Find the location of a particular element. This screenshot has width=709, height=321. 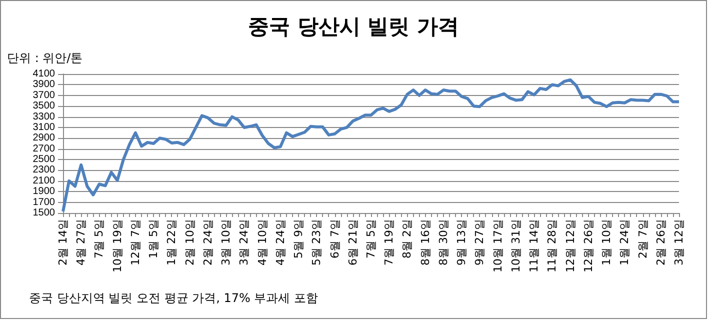

y-tick-label: 1700 is located at coordinates (44, 202).